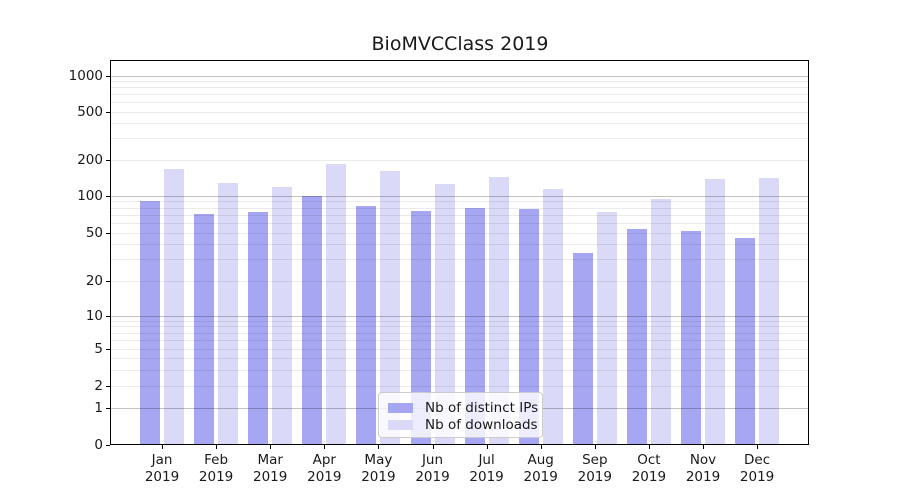 The height and width of the screenshot is (500, 900). I want to click on x-label-month: Mar, so click(270, 460).